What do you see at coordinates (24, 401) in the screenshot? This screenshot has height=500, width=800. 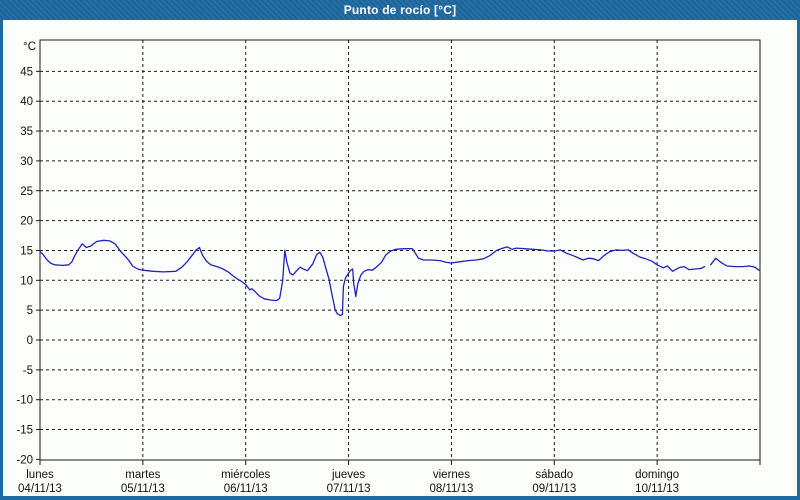 I see `y-tick-label--10: -10` at bounding box center [24, 401].